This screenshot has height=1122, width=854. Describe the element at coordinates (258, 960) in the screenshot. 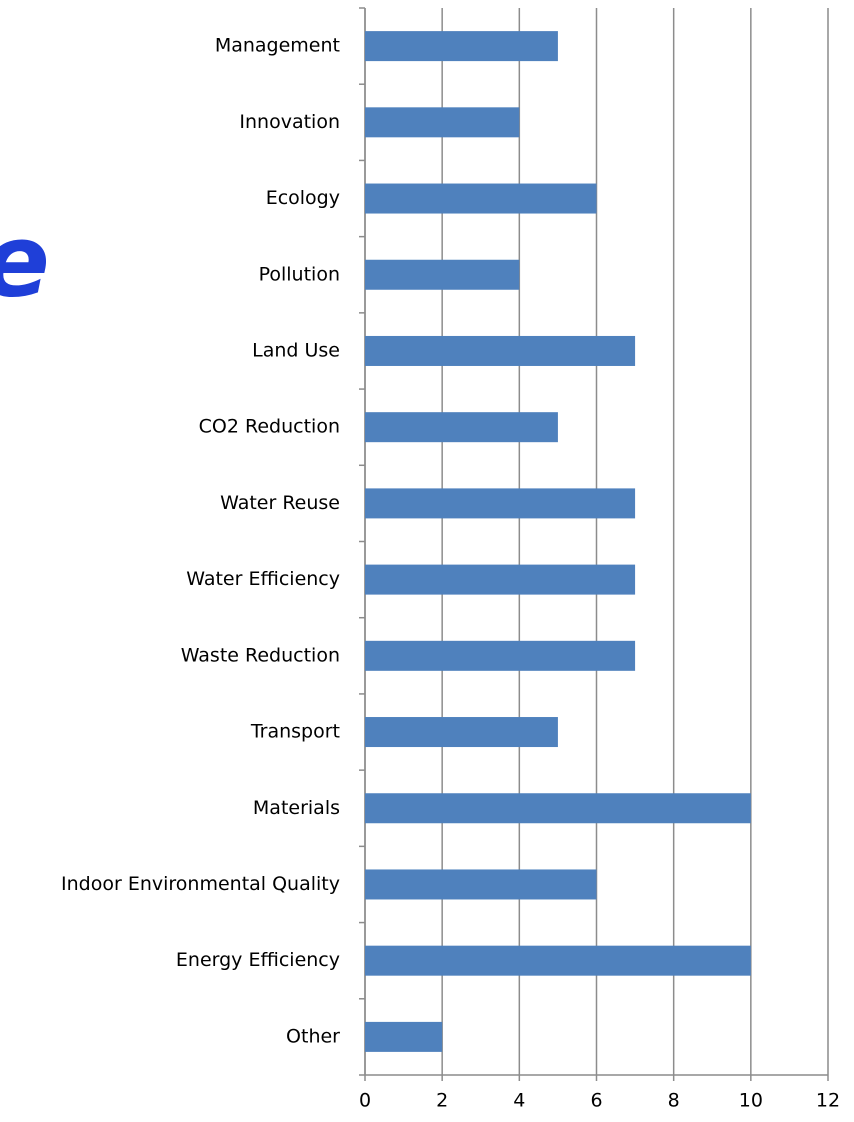

I see `y-tick-label: Energy Efficiency` at that location.